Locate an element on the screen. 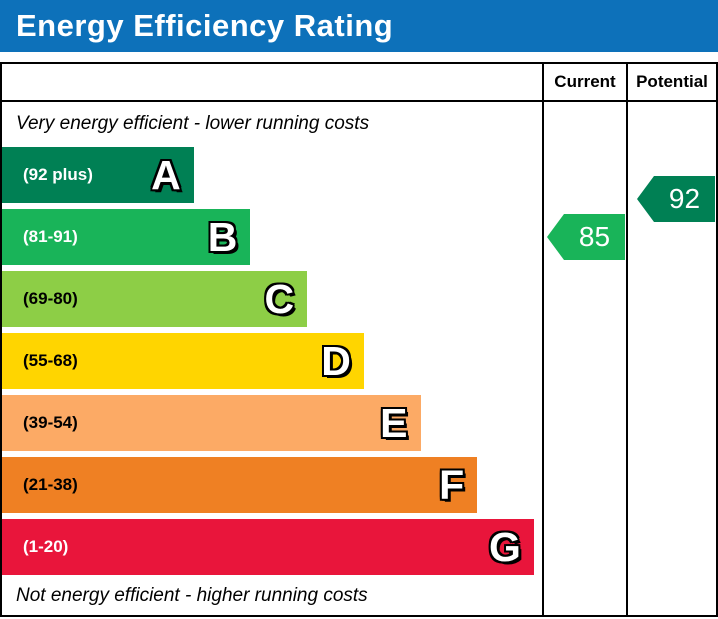 This screenshot has width=718, height=619. band-letter-d: D is located at coordinates (336, 361).